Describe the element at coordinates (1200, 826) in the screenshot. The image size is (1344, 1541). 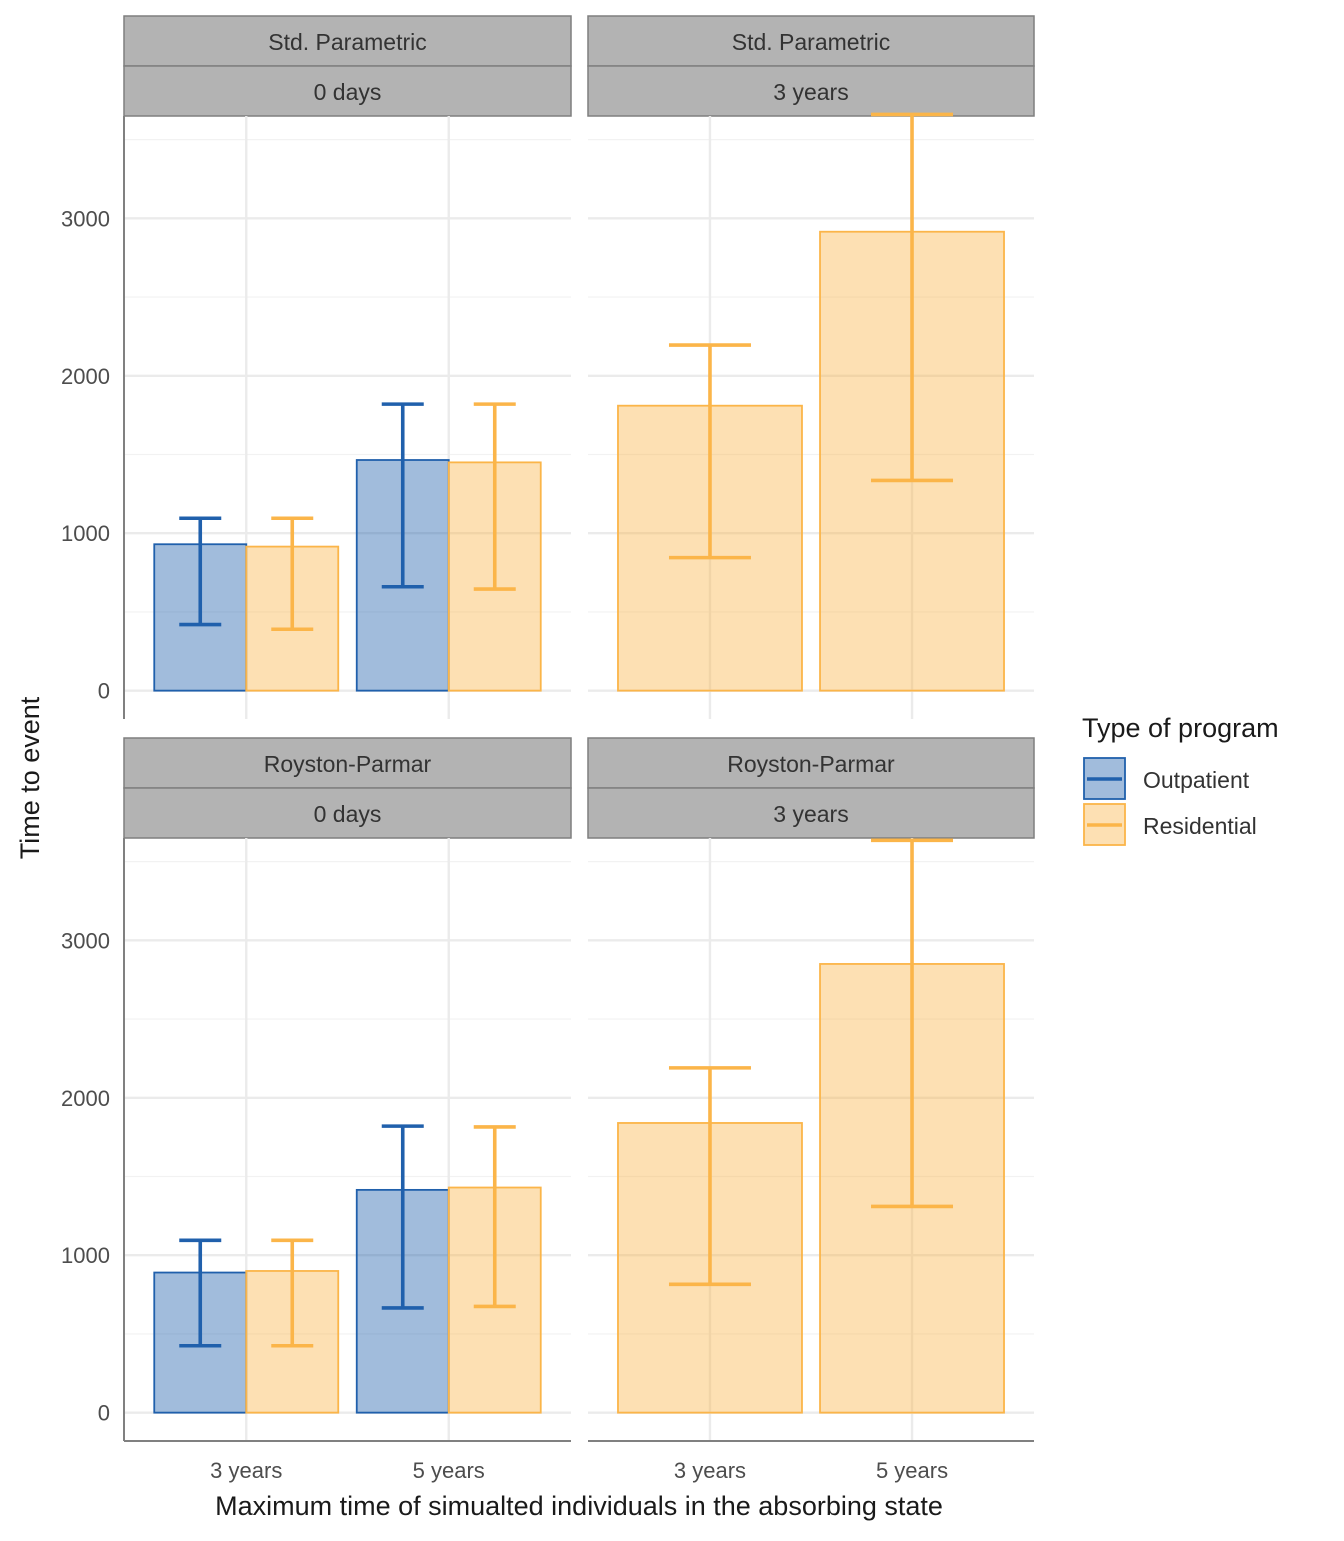
I see `legend-label: Residential` at that location.